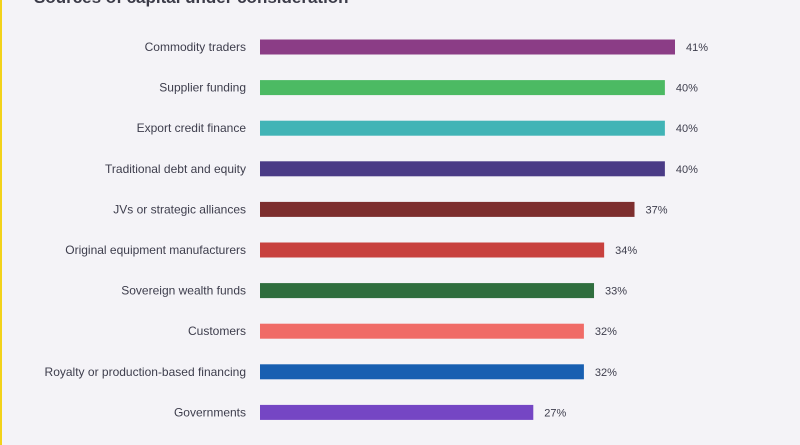 The image size is (800, 445). Describe the element at coordinates (626, 251) in the screenshot. I see `value-label: 34%` at that location.